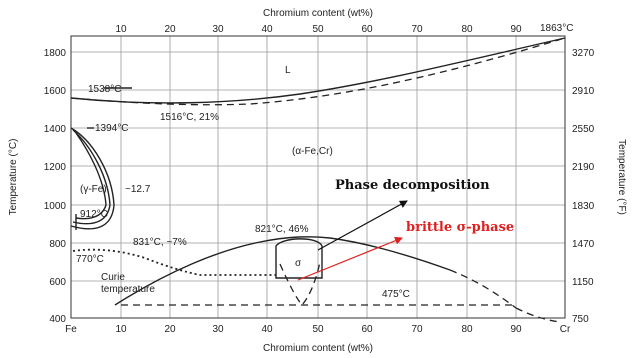 This screenshot has height=358, width=632. I want to click on top-tick: 20, so click(170, 29).